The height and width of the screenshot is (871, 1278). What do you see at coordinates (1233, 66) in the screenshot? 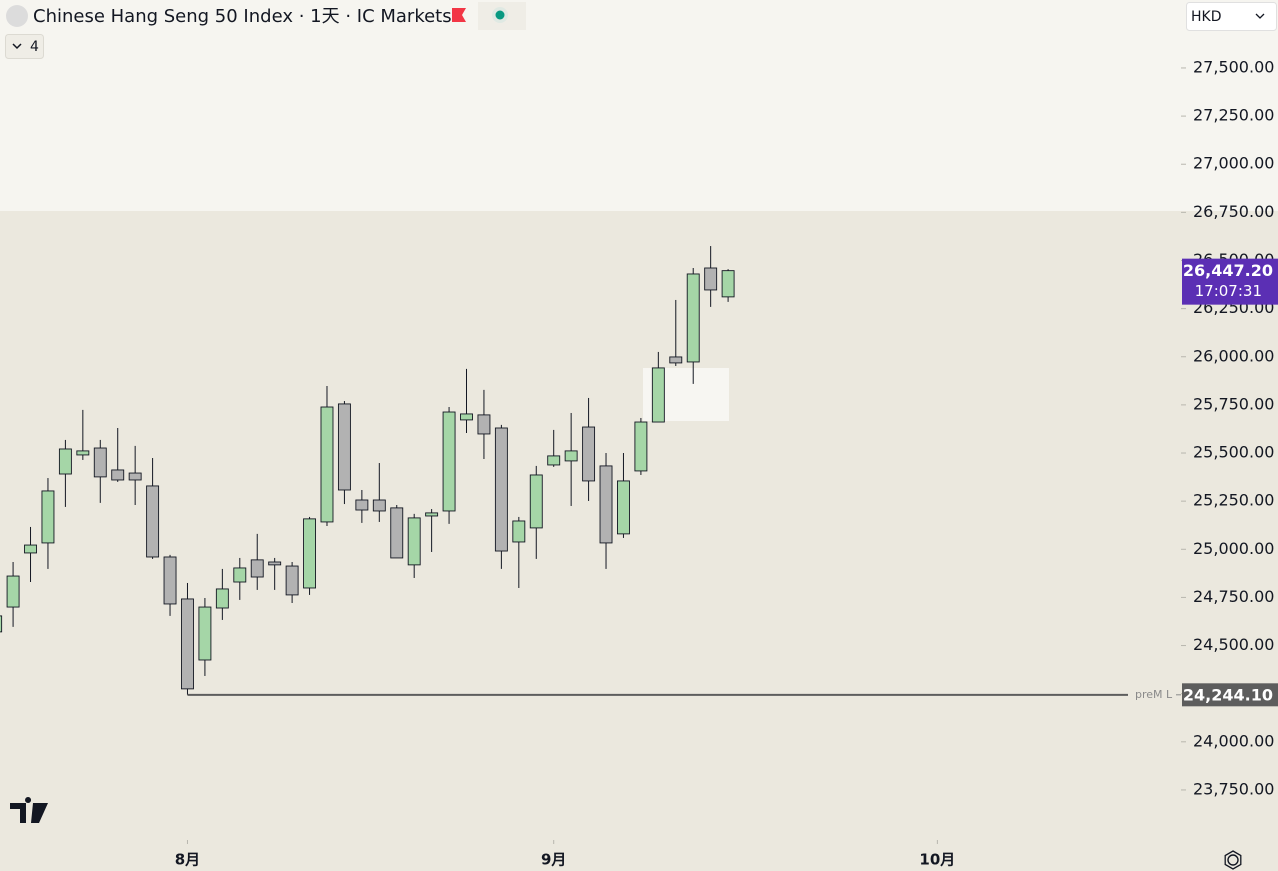
I see `y-tick-label: 27,500.00` at bounding box center [1233, 66].